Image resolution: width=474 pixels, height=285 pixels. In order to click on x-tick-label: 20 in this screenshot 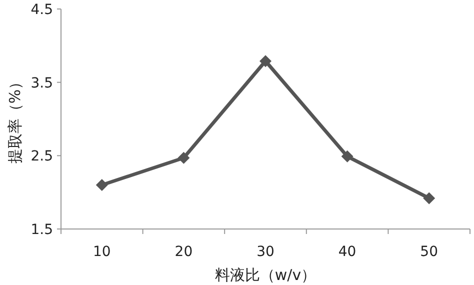, I will do `click(183, 252)`.